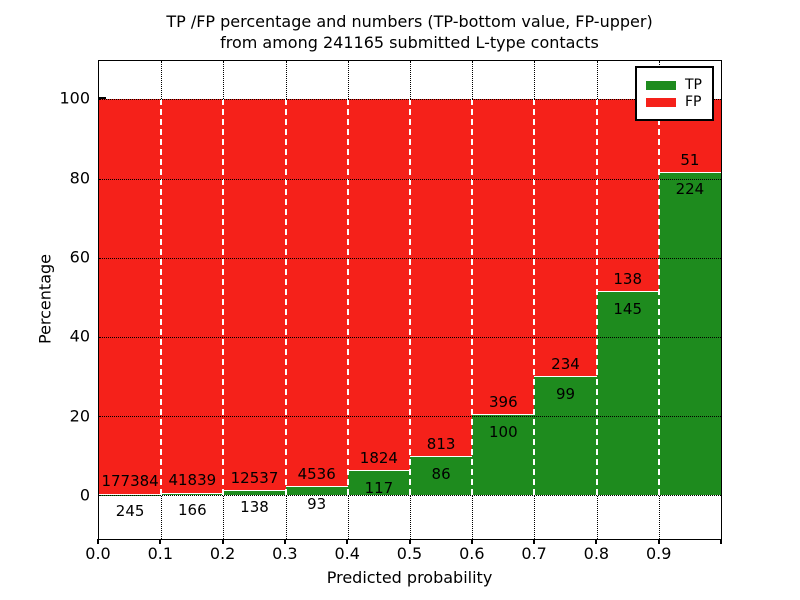  Describe the element at coordinates (441, 444) in the screenshot. I see `fp-count-label: 813` at that location.